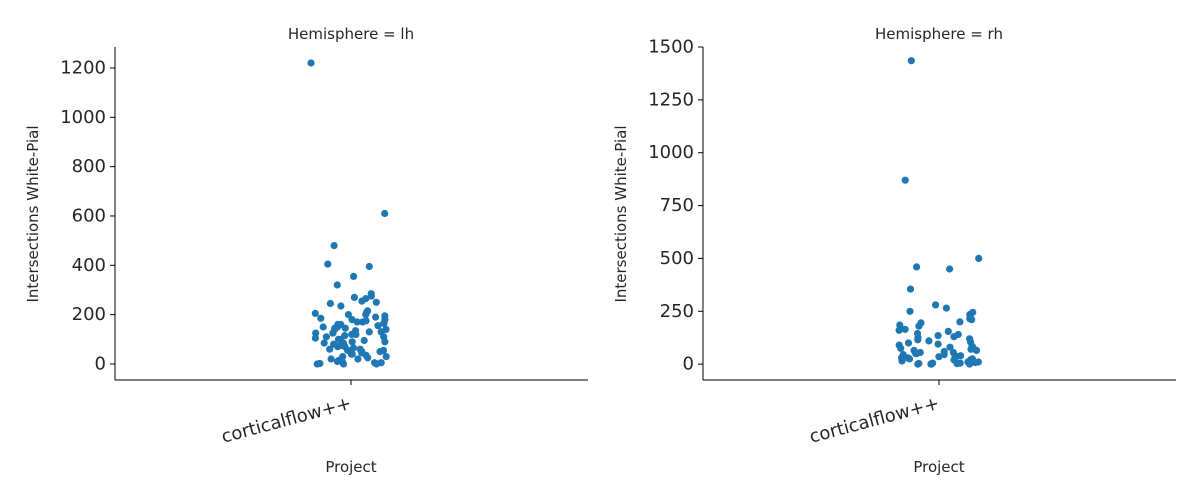 The height and width of the screenshot is (500, 1200). Describe the element at coordinates (83, 67) in the screenshot. I see `y-tick-label-lh: 1200` at that location.